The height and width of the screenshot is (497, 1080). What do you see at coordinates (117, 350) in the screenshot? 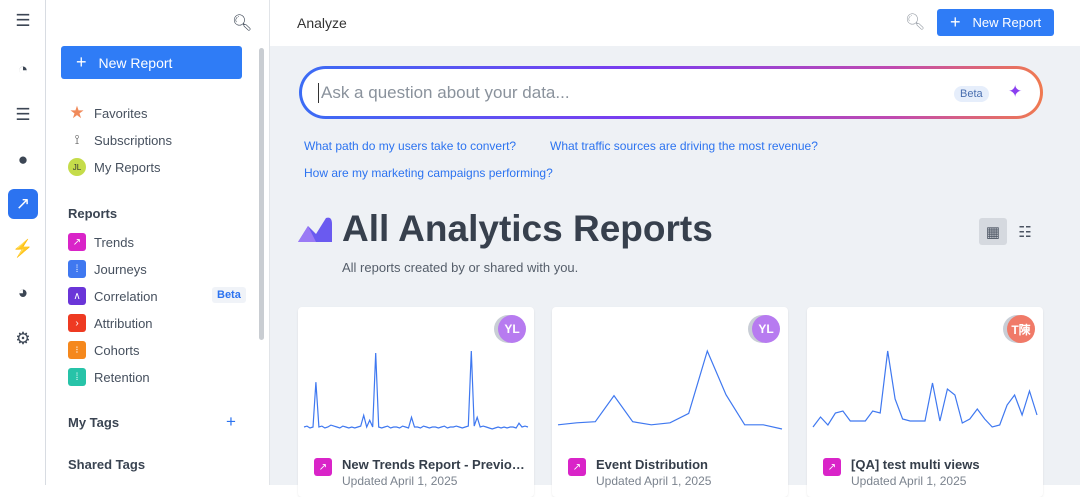
I see `label: Cohorts` at bounding box center [117, 350].